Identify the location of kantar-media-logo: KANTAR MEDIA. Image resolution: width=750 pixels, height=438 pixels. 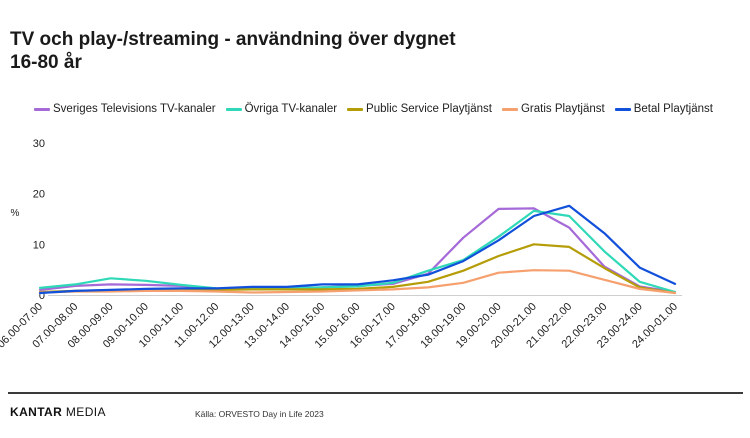
(58, 412).